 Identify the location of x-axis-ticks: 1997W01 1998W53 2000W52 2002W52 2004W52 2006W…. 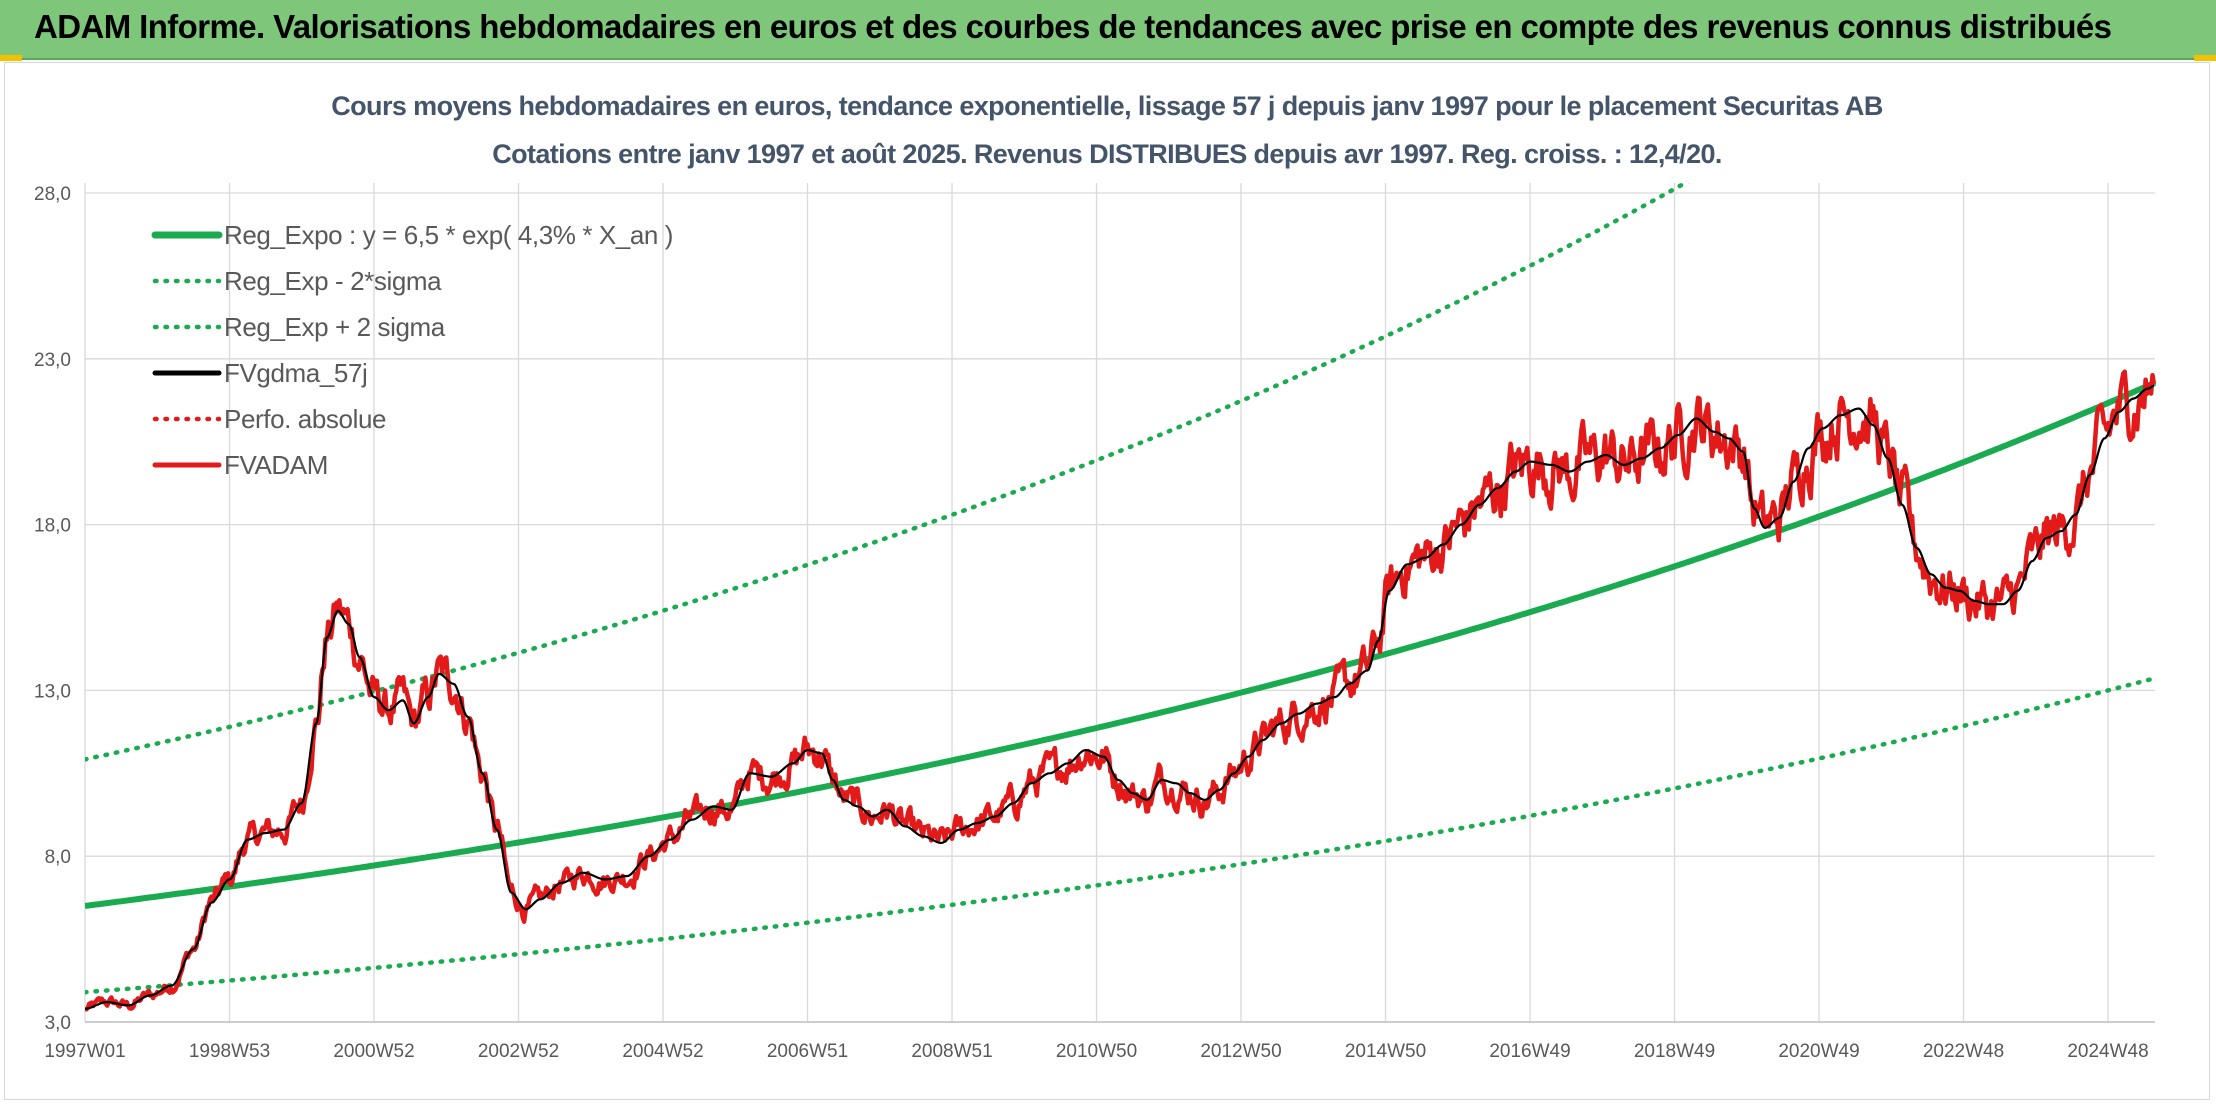
(1096, 1051).